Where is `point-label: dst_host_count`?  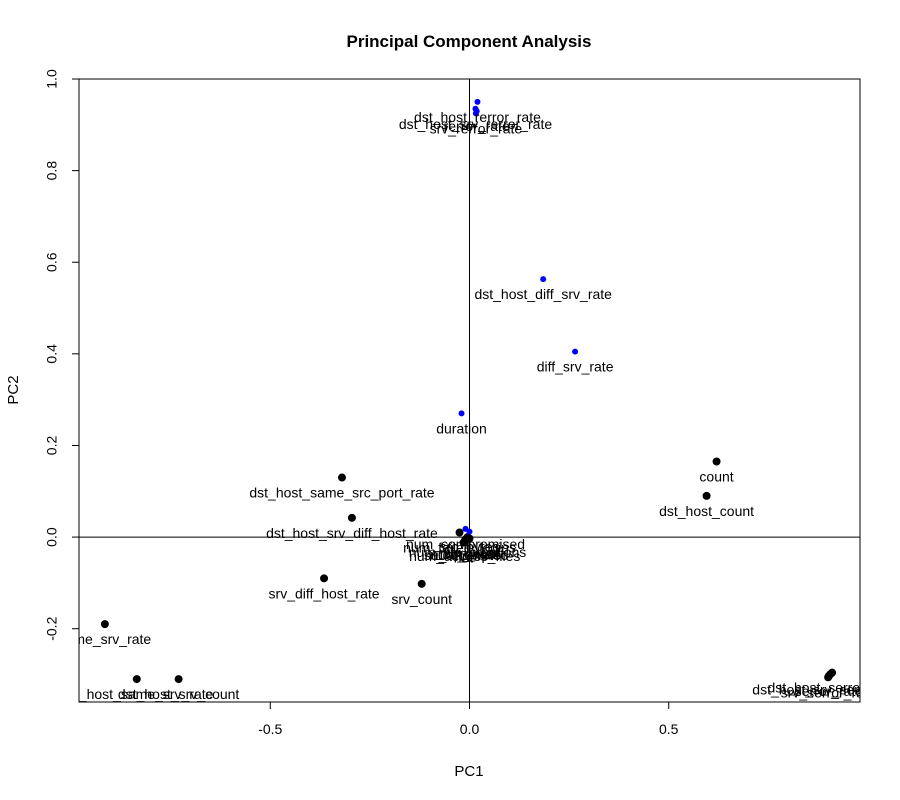
point-label: dst_host_count is located at coordinates (706, 511).